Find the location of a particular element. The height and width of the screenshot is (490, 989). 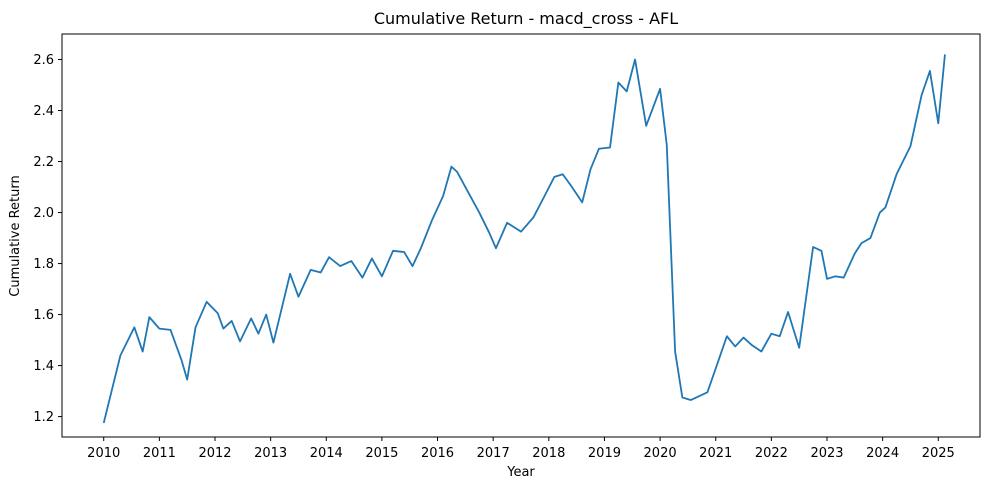

x-tick-label: 2011 is located at coordinates (159, 453).